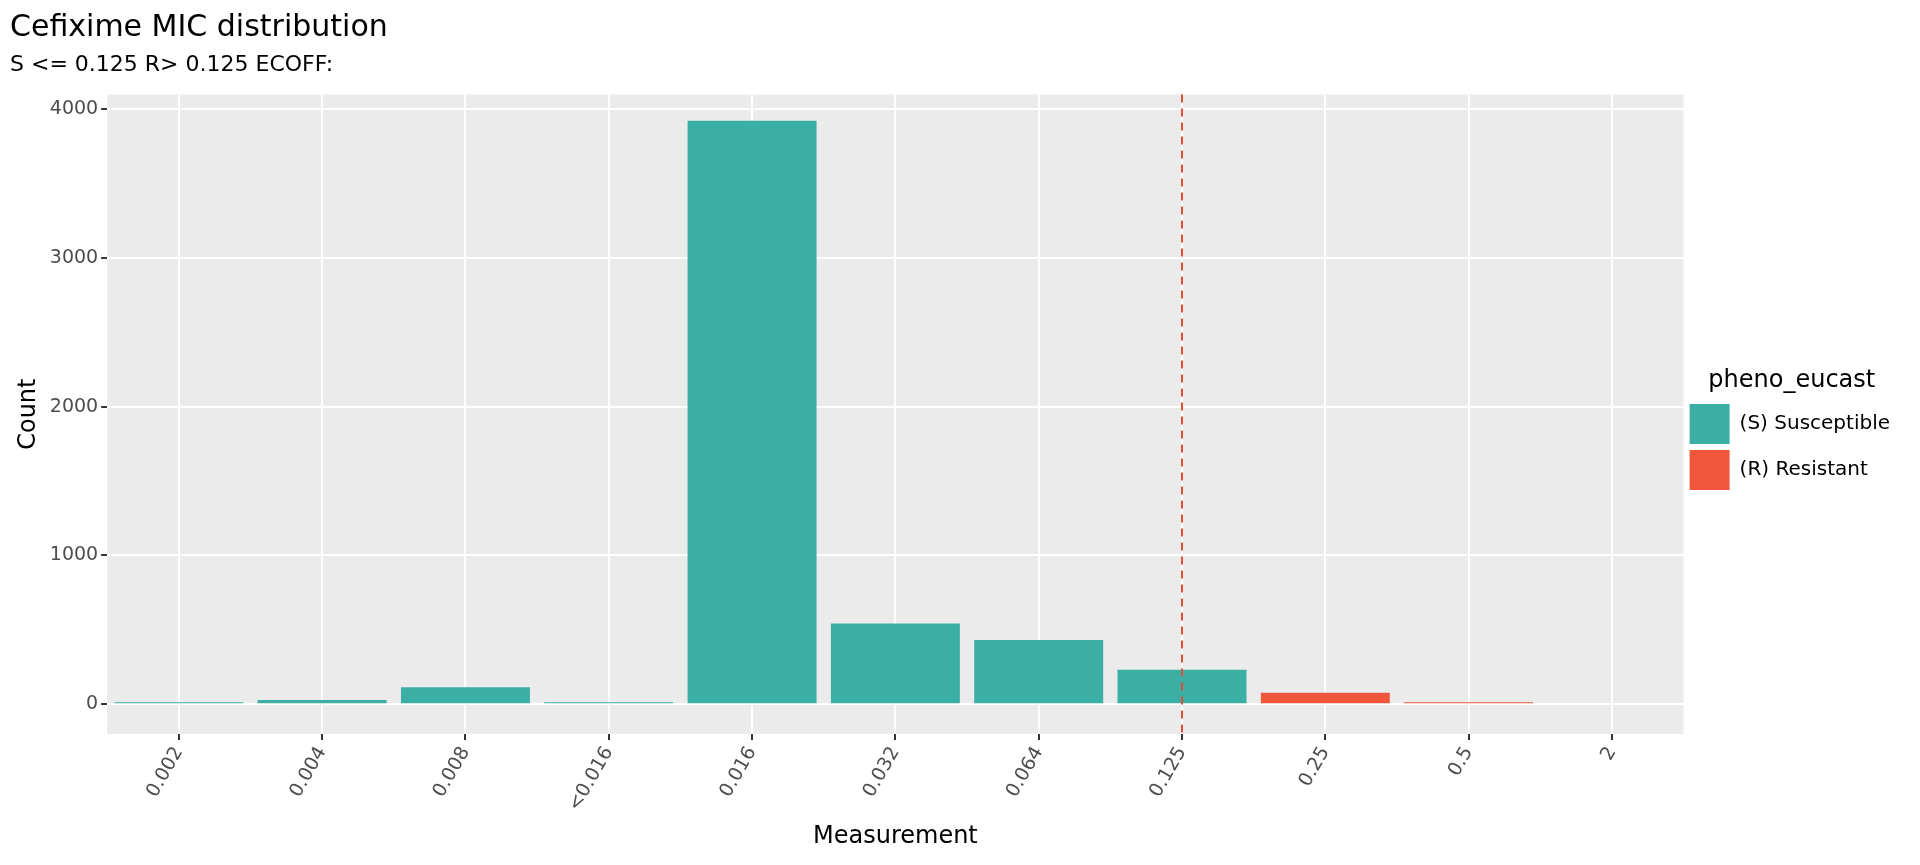  I want to click on x-tick-label: 0.5, so click(1459, 761).